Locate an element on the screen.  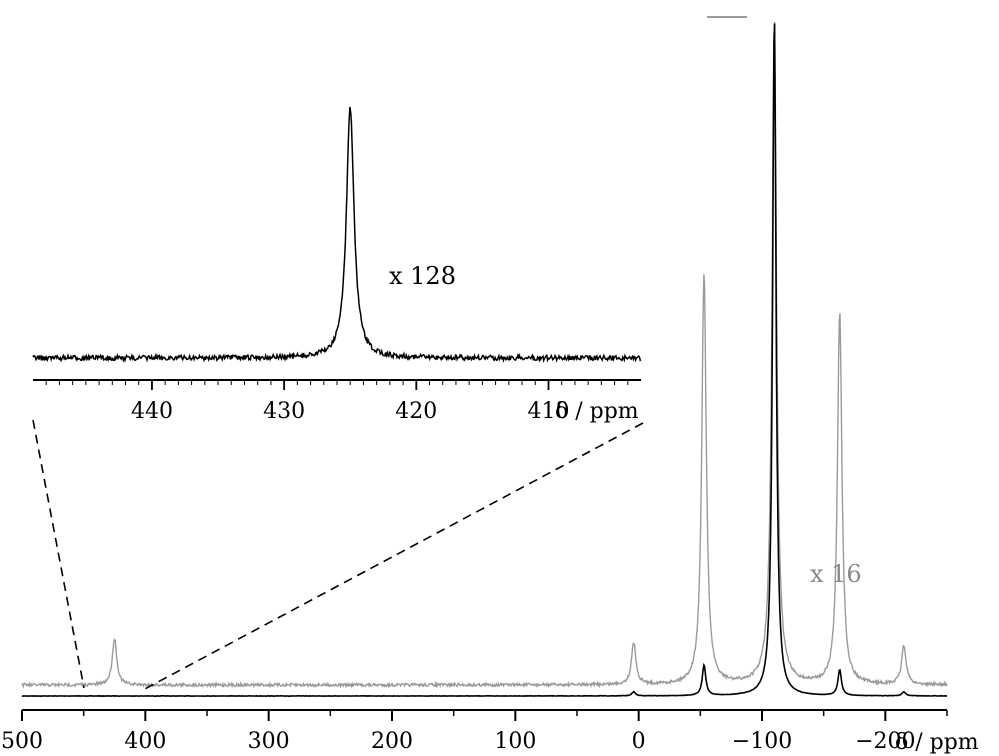
inset-tick-label-0: 440 is located at coordinates (152, 411).